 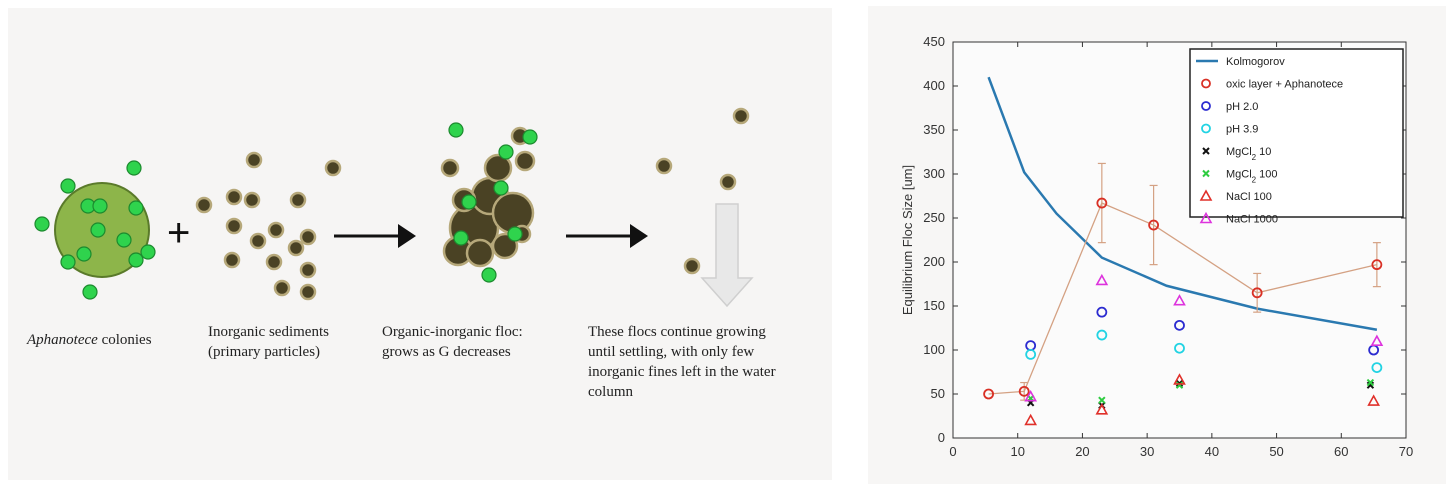 I want to click on organic-inorganic-floc, so click(x=489, y=202).